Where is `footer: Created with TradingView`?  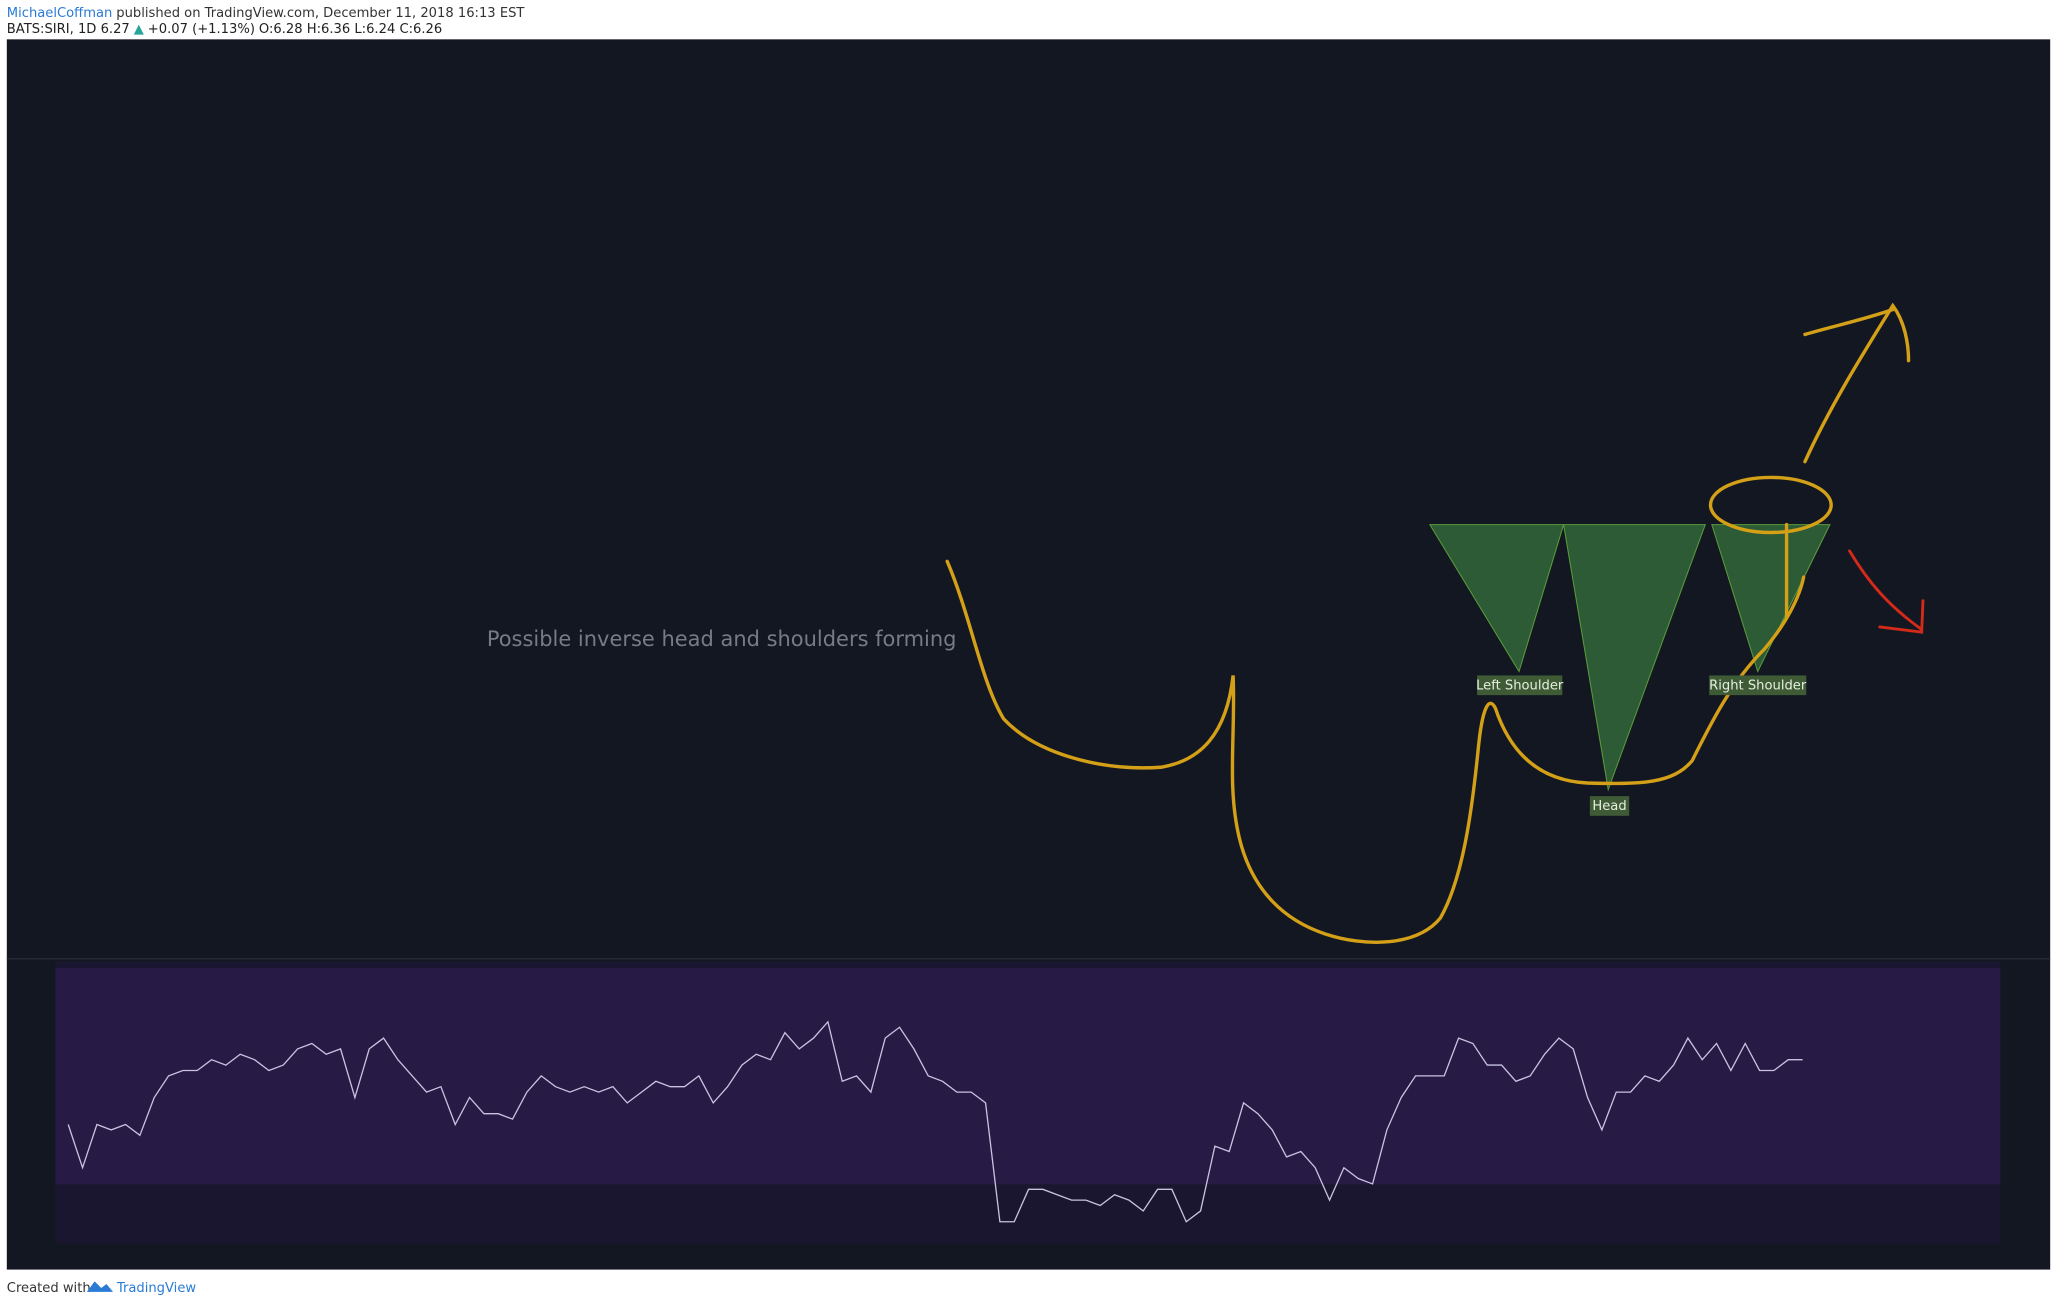 footer: Created with TradingView is located at coordinates (102, 1287).